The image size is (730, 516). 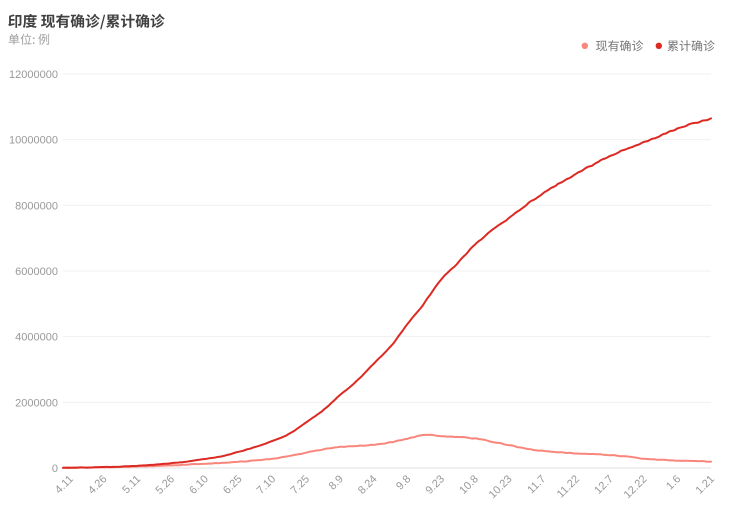 I want to click on svg-text: 12000000, so click(x=33, y=75).